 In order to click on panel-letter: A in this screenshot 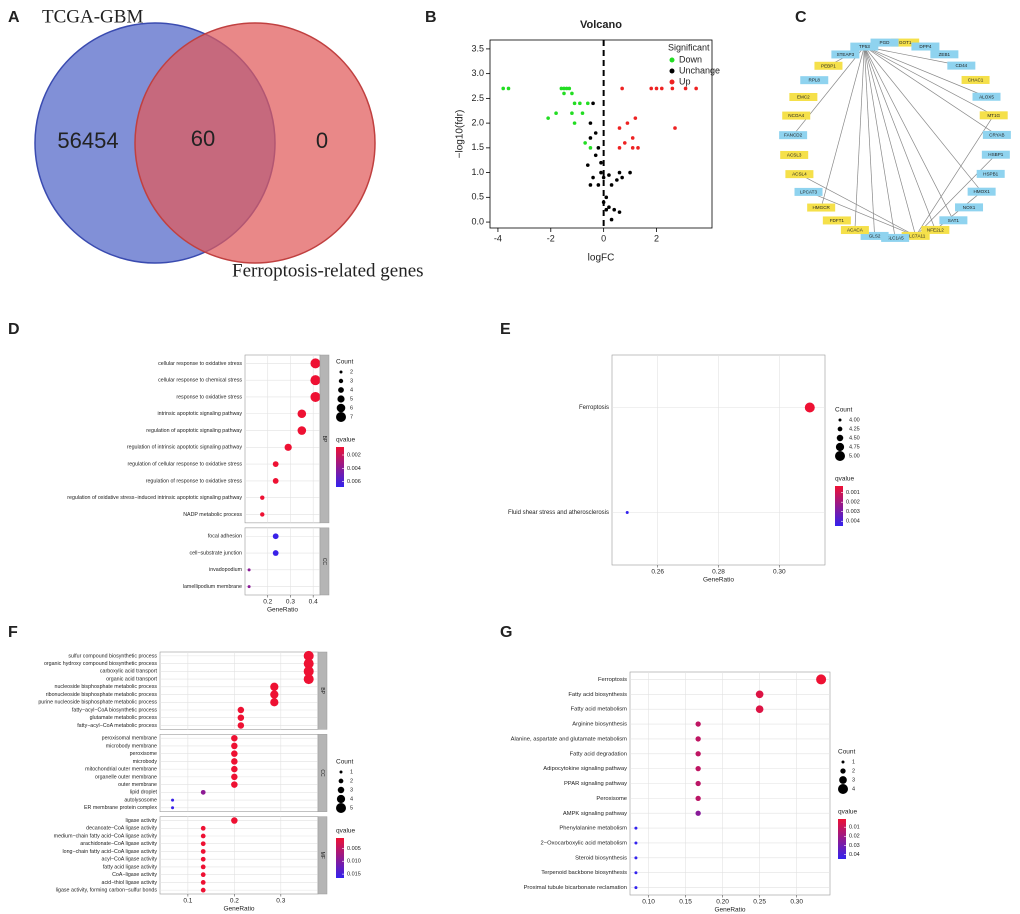, I will do `click(14, 17)`.